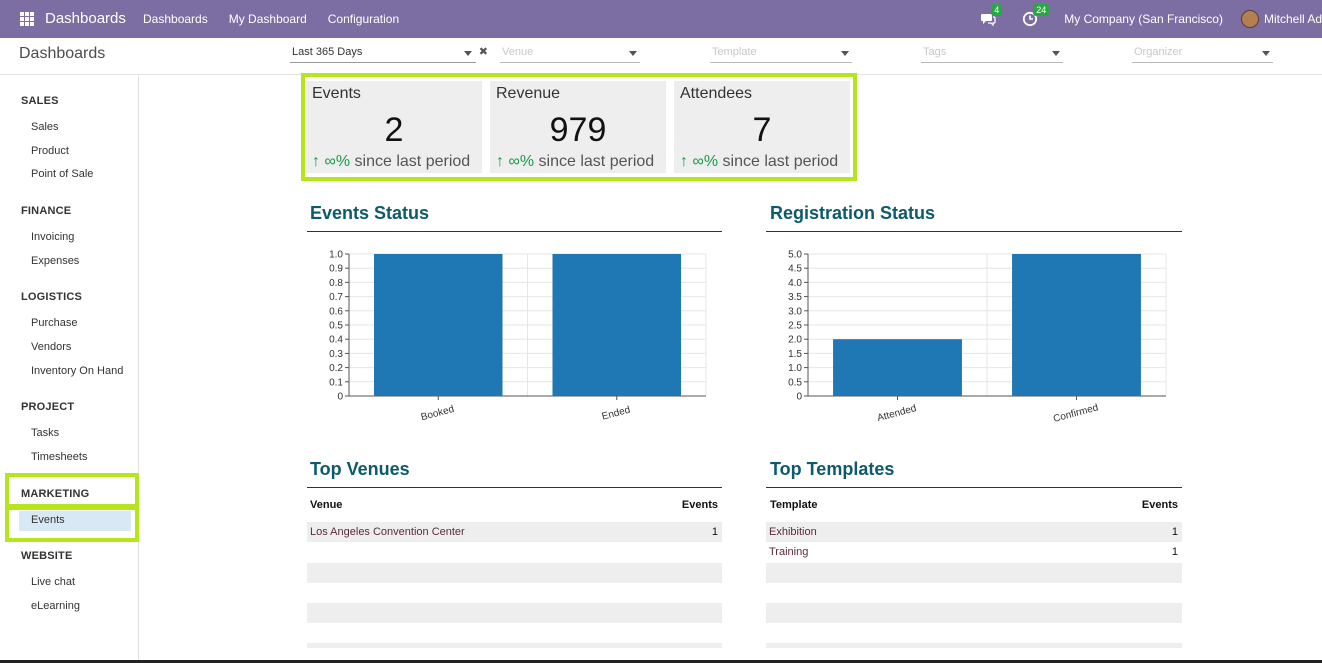 The image size is (1322, 663). I want to click on sidebar-item-purchase: Purchase, so click(54, 323).